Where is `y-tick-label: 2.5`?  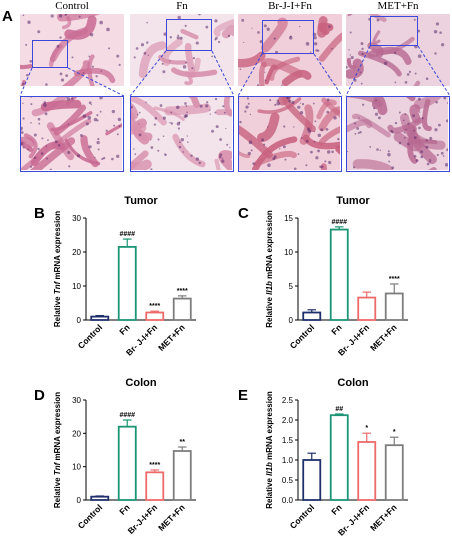
y-tick-label: 2.5 is located at coordinates (288, 400).